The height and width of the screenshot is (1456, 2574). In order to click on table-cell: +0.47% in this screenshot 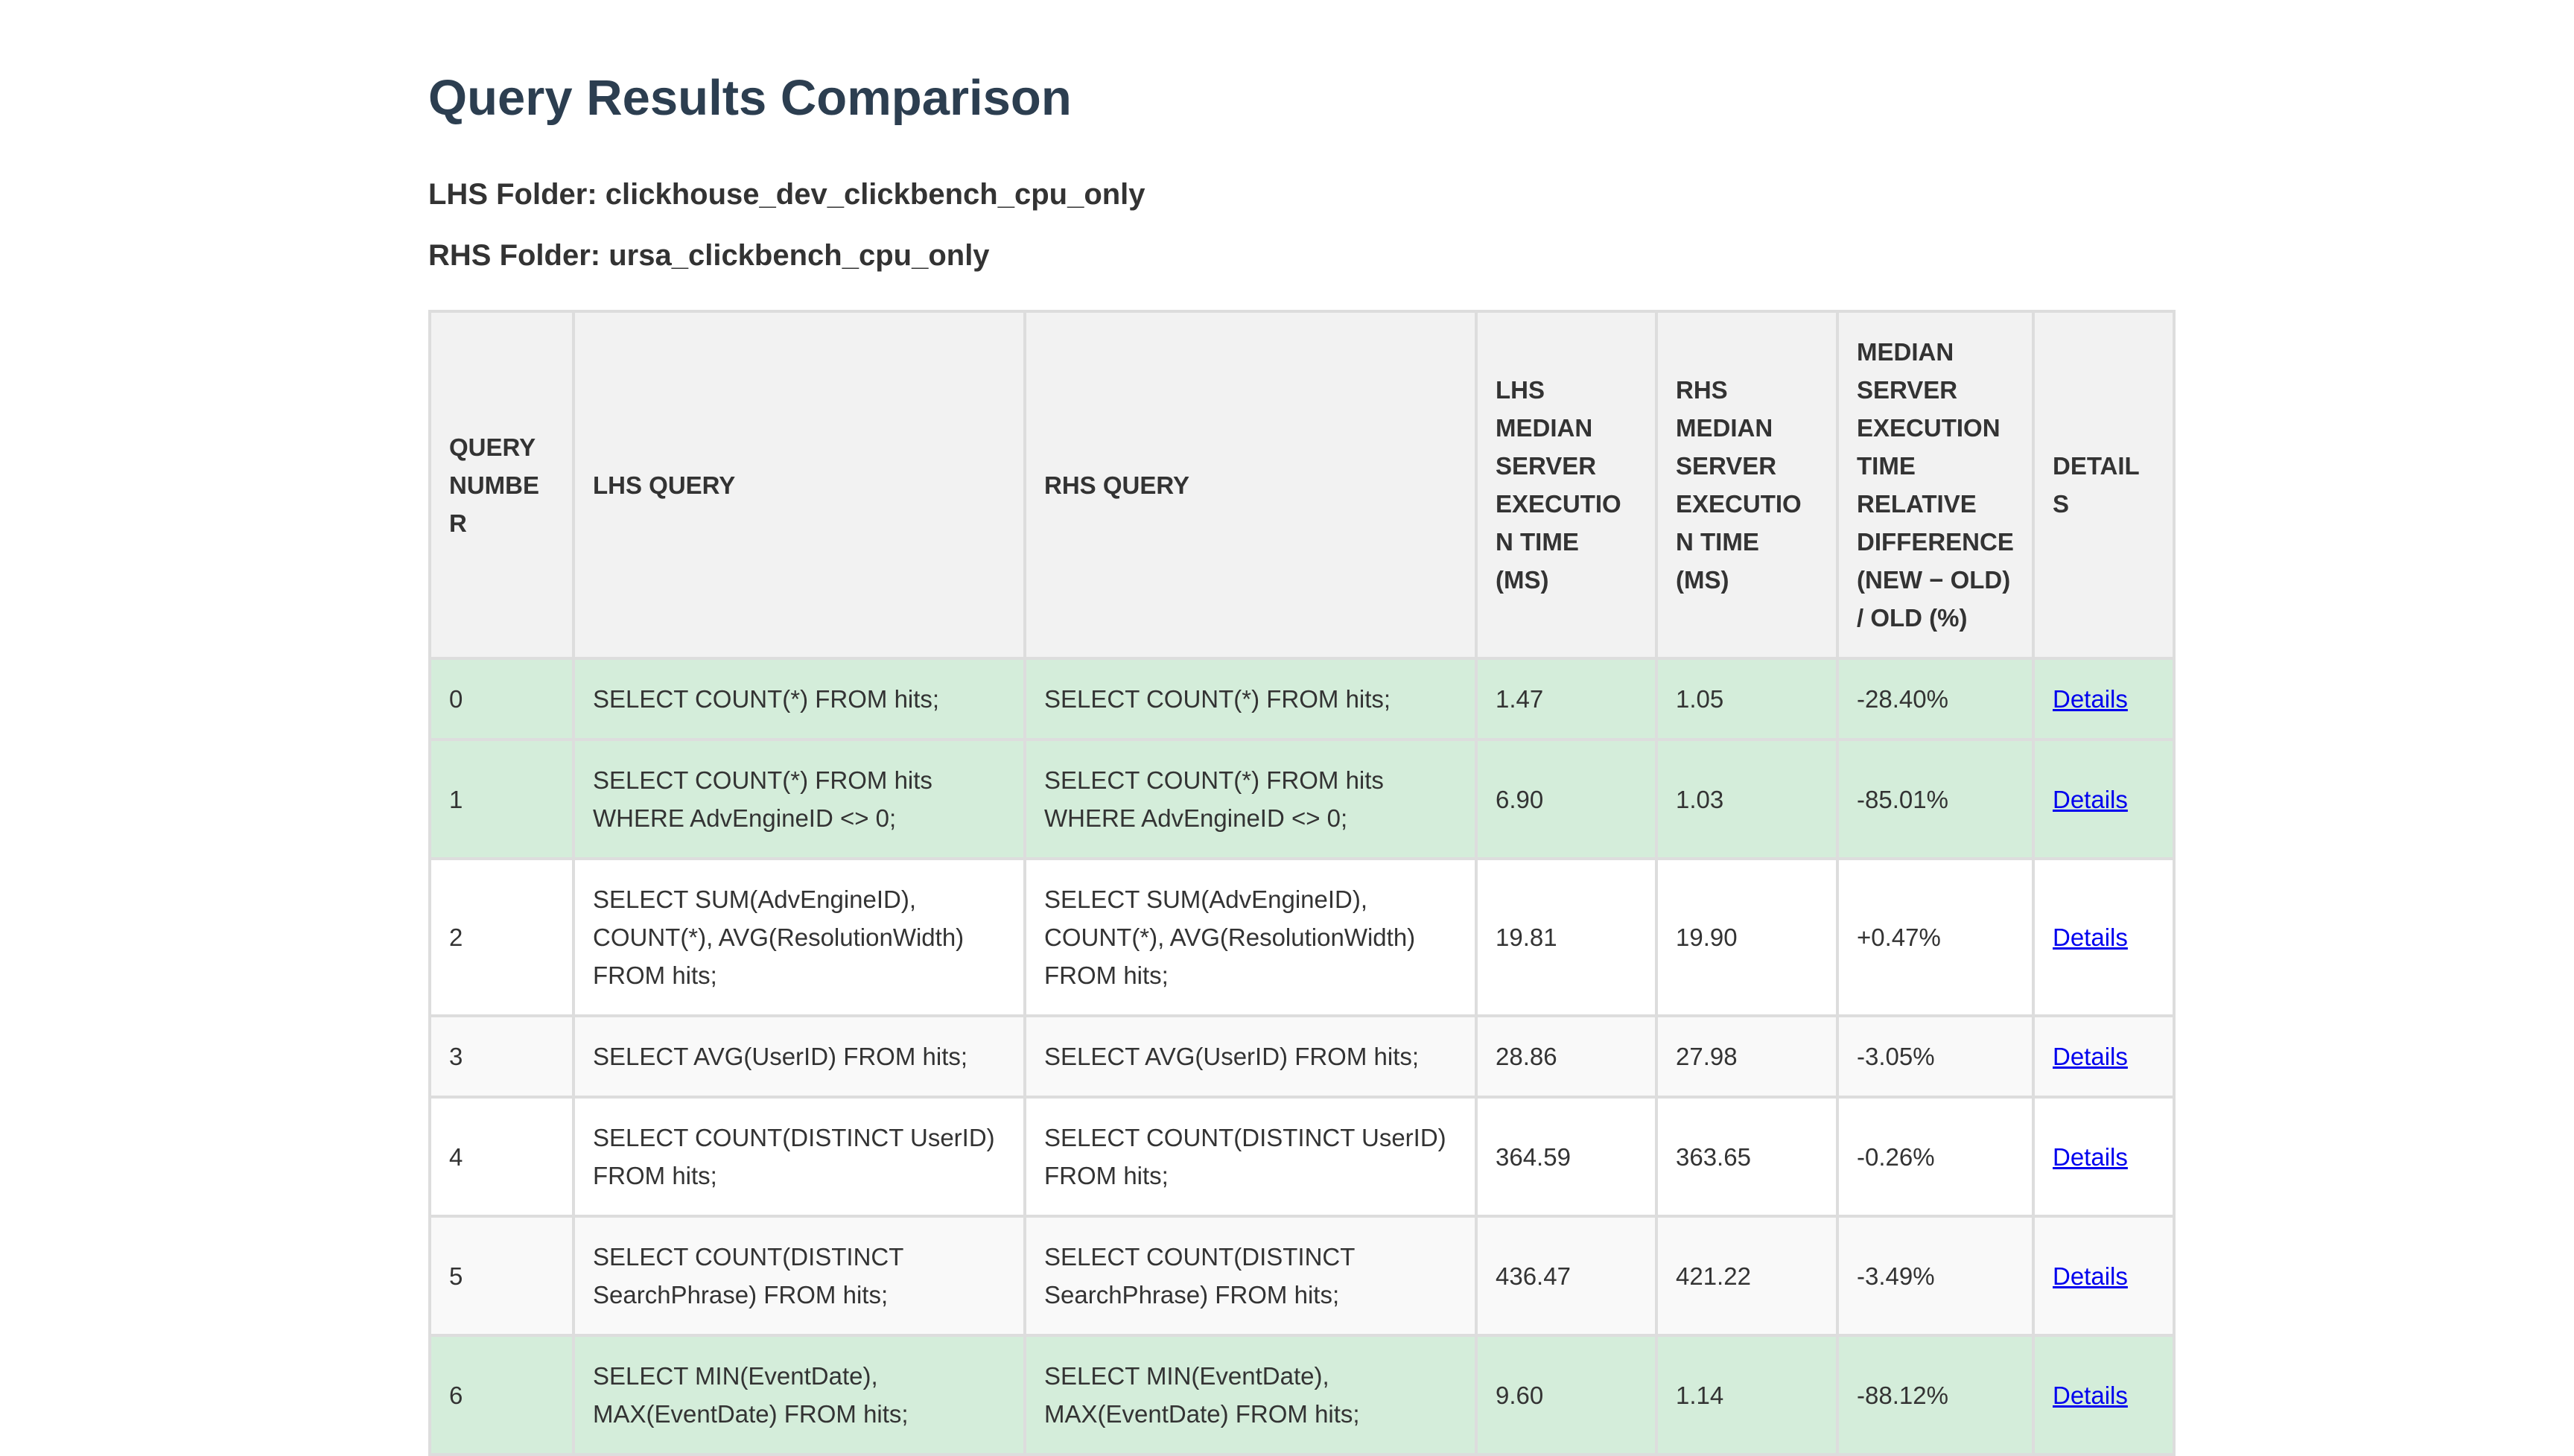, I will do `click(1935, 937)`.